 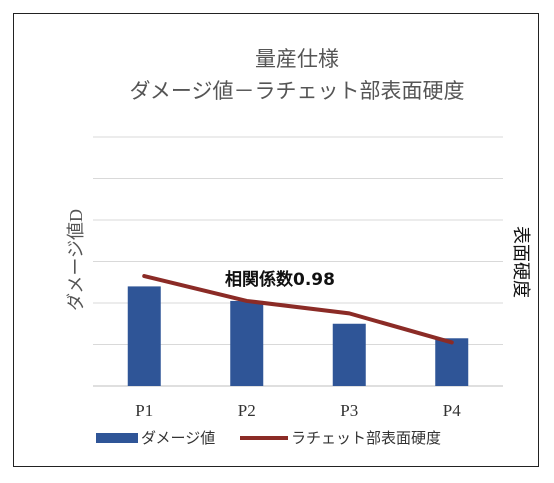 What do you see at coordinates (144, 336) in the screenshot?
I see `bar-p1` at bounding box center [144, 336].